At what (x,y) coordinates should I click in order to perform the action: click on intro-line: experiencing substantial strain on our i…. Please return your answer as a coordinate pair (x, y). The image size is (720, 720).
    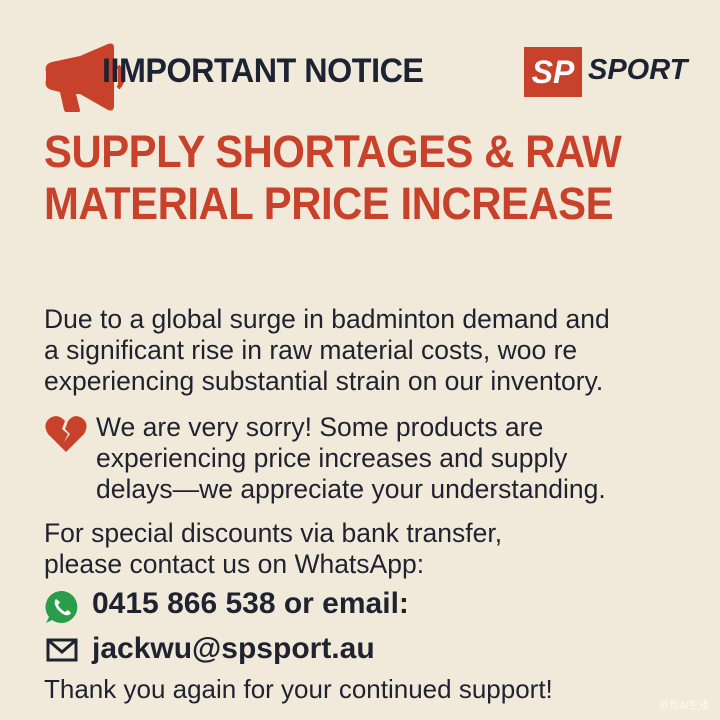
    Looking at the image, I should click on (324, 381).